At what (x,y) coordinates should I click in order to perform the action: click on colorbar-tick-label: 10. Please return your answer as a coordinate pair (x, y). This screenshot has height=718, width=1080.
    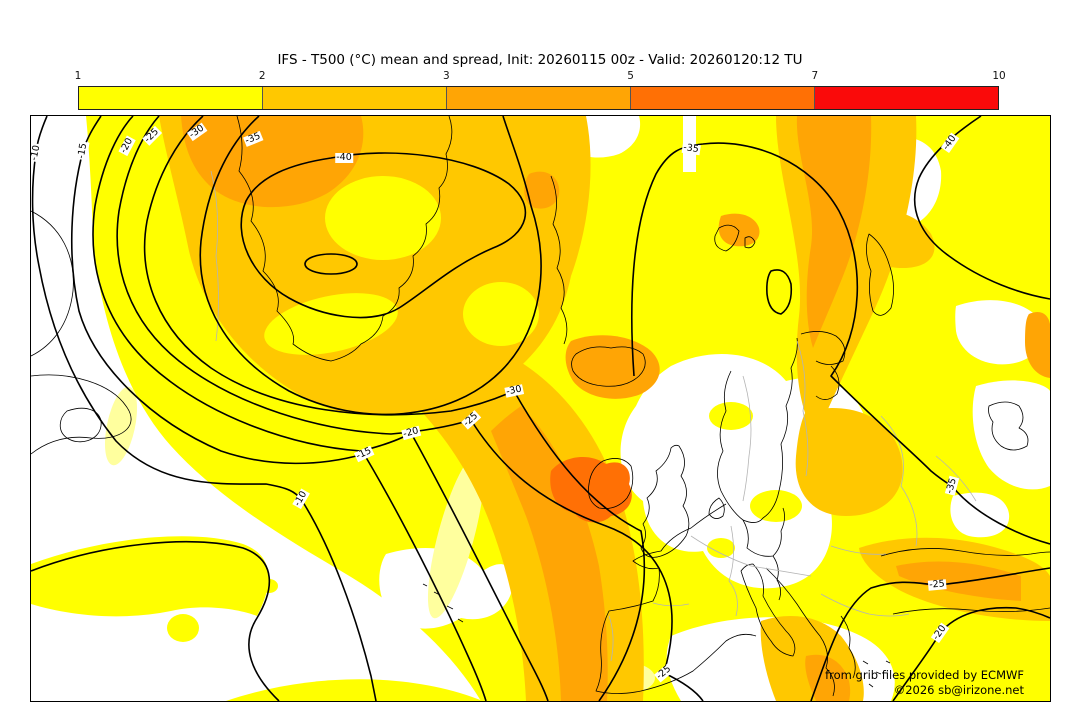
    Looking at the image, I should click on (999, 76).